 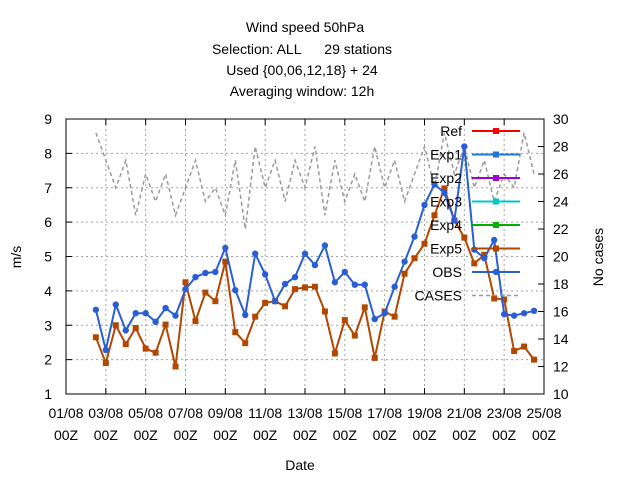 I want to click on y2-tick-label: 28, so click(x=561, y=147).